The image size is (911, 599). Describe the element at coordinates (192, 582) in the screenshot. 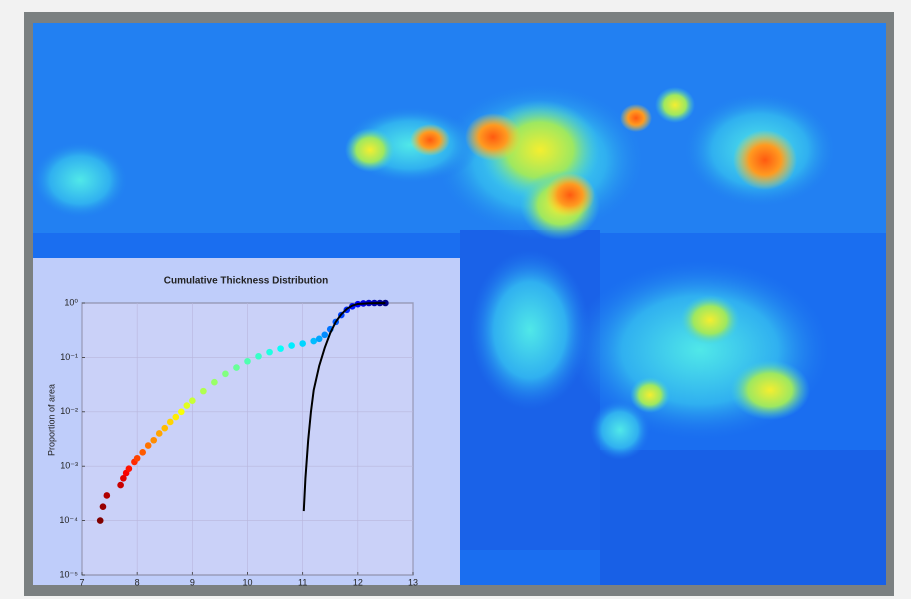

I see `x-tick-label: 9` at that location.